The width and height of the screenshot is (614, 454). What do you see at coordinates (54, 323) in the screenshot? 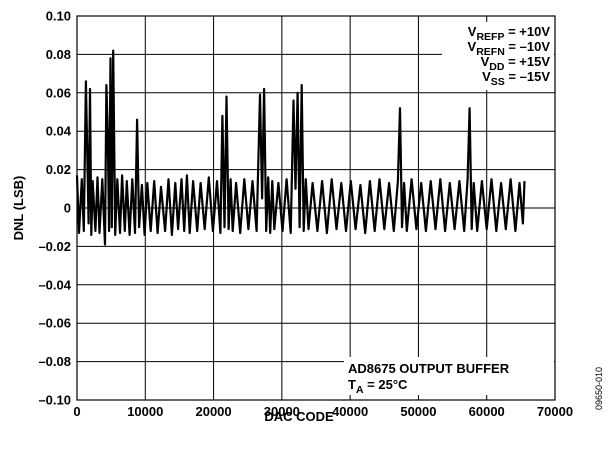
I see `y-tick-label: –0.06` at bounding box center [54, 323].